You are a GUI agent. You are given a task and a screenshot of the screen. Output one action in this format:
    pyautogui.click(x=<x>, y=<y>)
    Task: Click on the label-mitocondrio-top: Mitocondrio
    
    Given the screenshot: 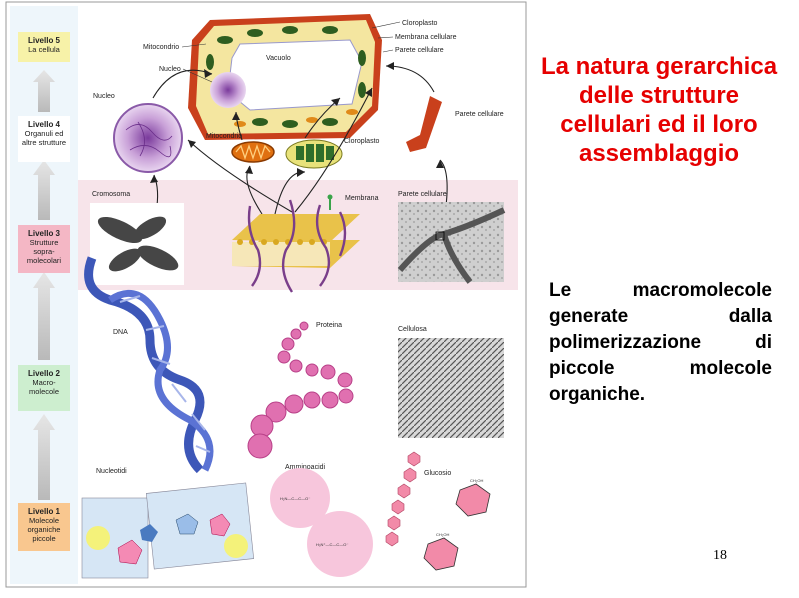 What is the action you would take?
    pyautogui.click(x=161, y=47)
    